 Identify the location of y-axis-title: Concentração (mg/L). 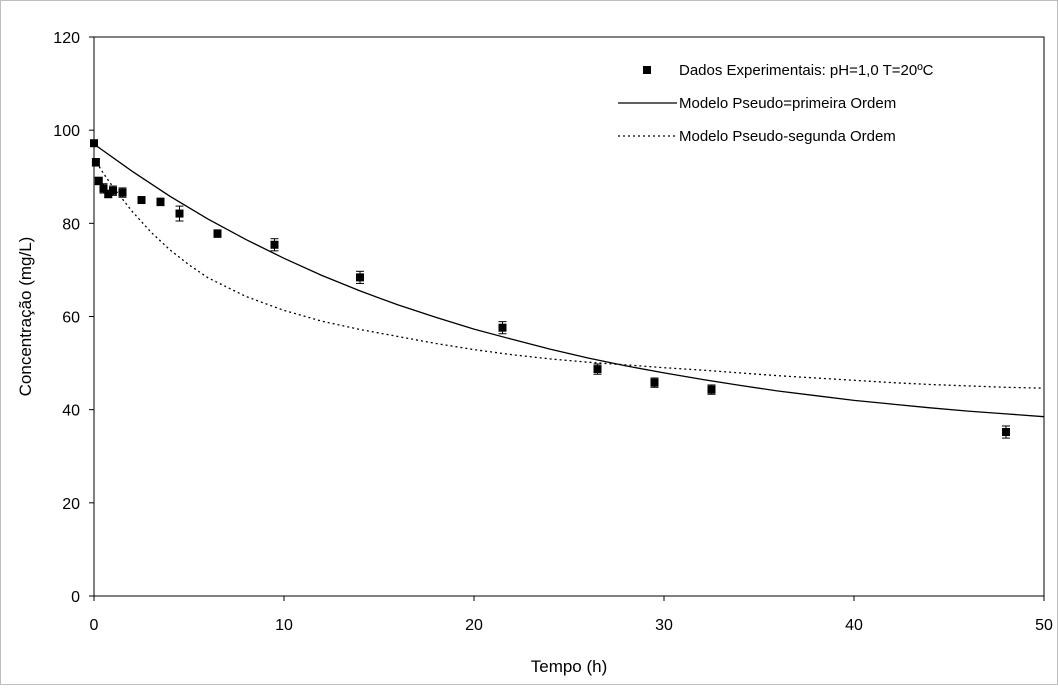
(25, 317).